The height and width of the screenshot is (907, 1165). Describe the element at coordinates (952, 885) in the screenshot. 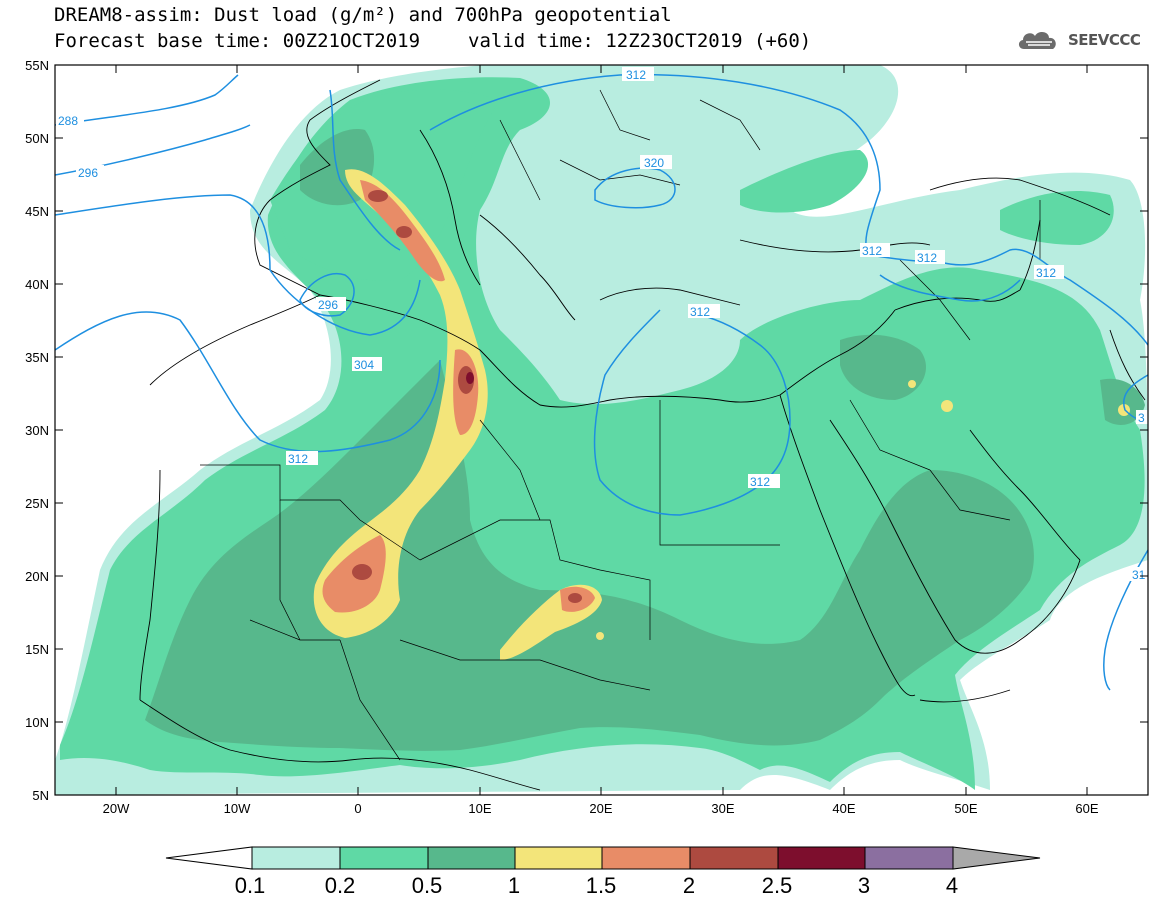

I see `colorbar-label: 4` at that location.